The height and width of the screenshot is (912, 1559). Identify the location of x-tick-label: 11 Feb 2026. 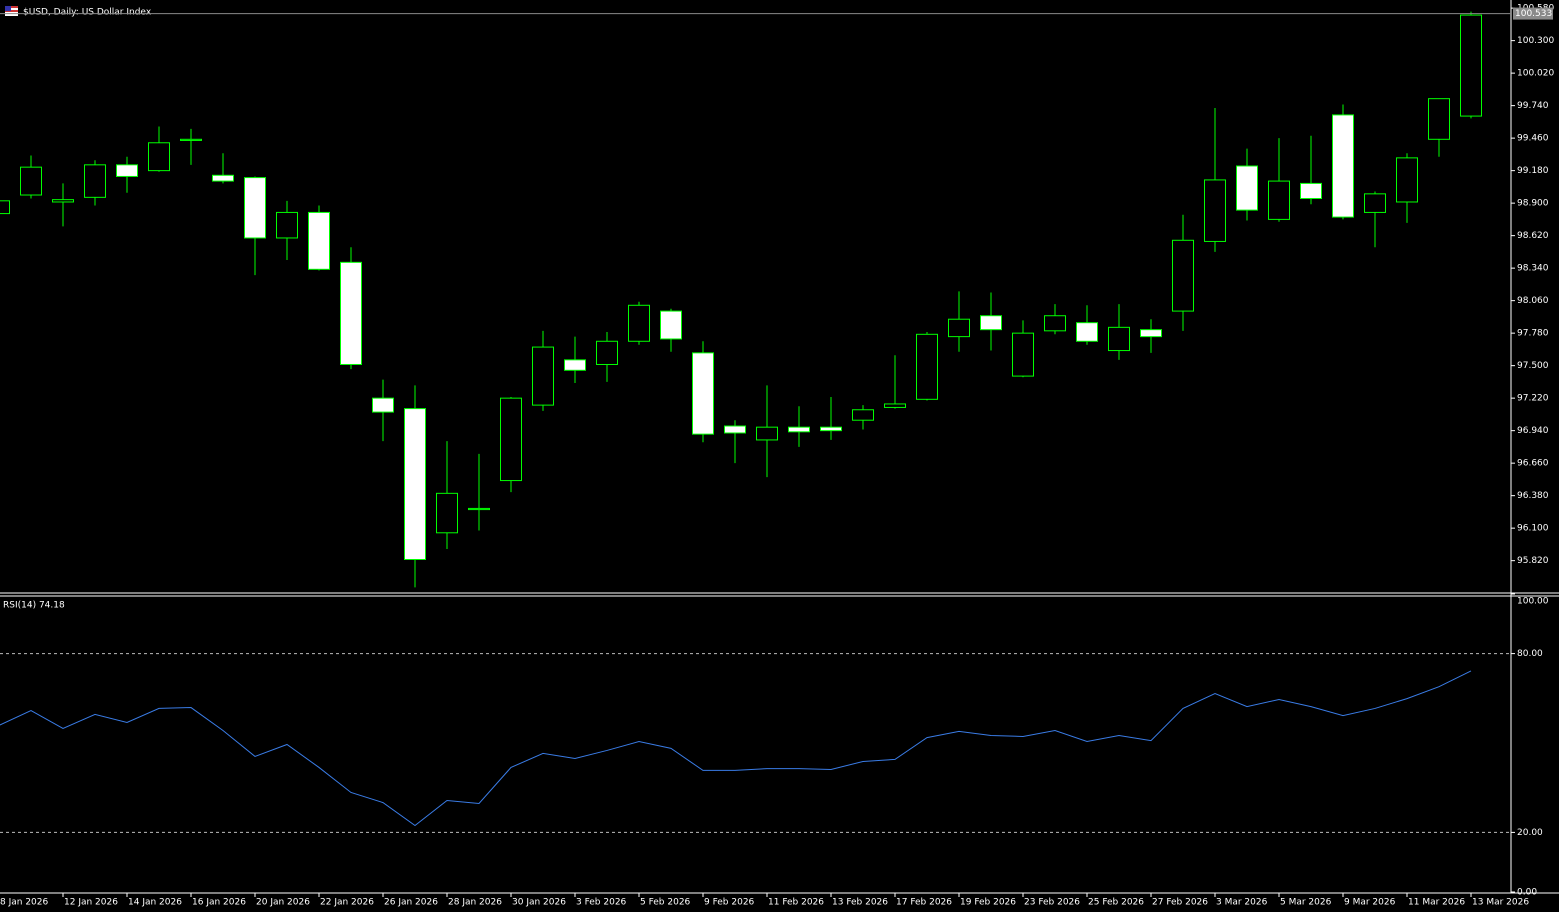
(796, 903).